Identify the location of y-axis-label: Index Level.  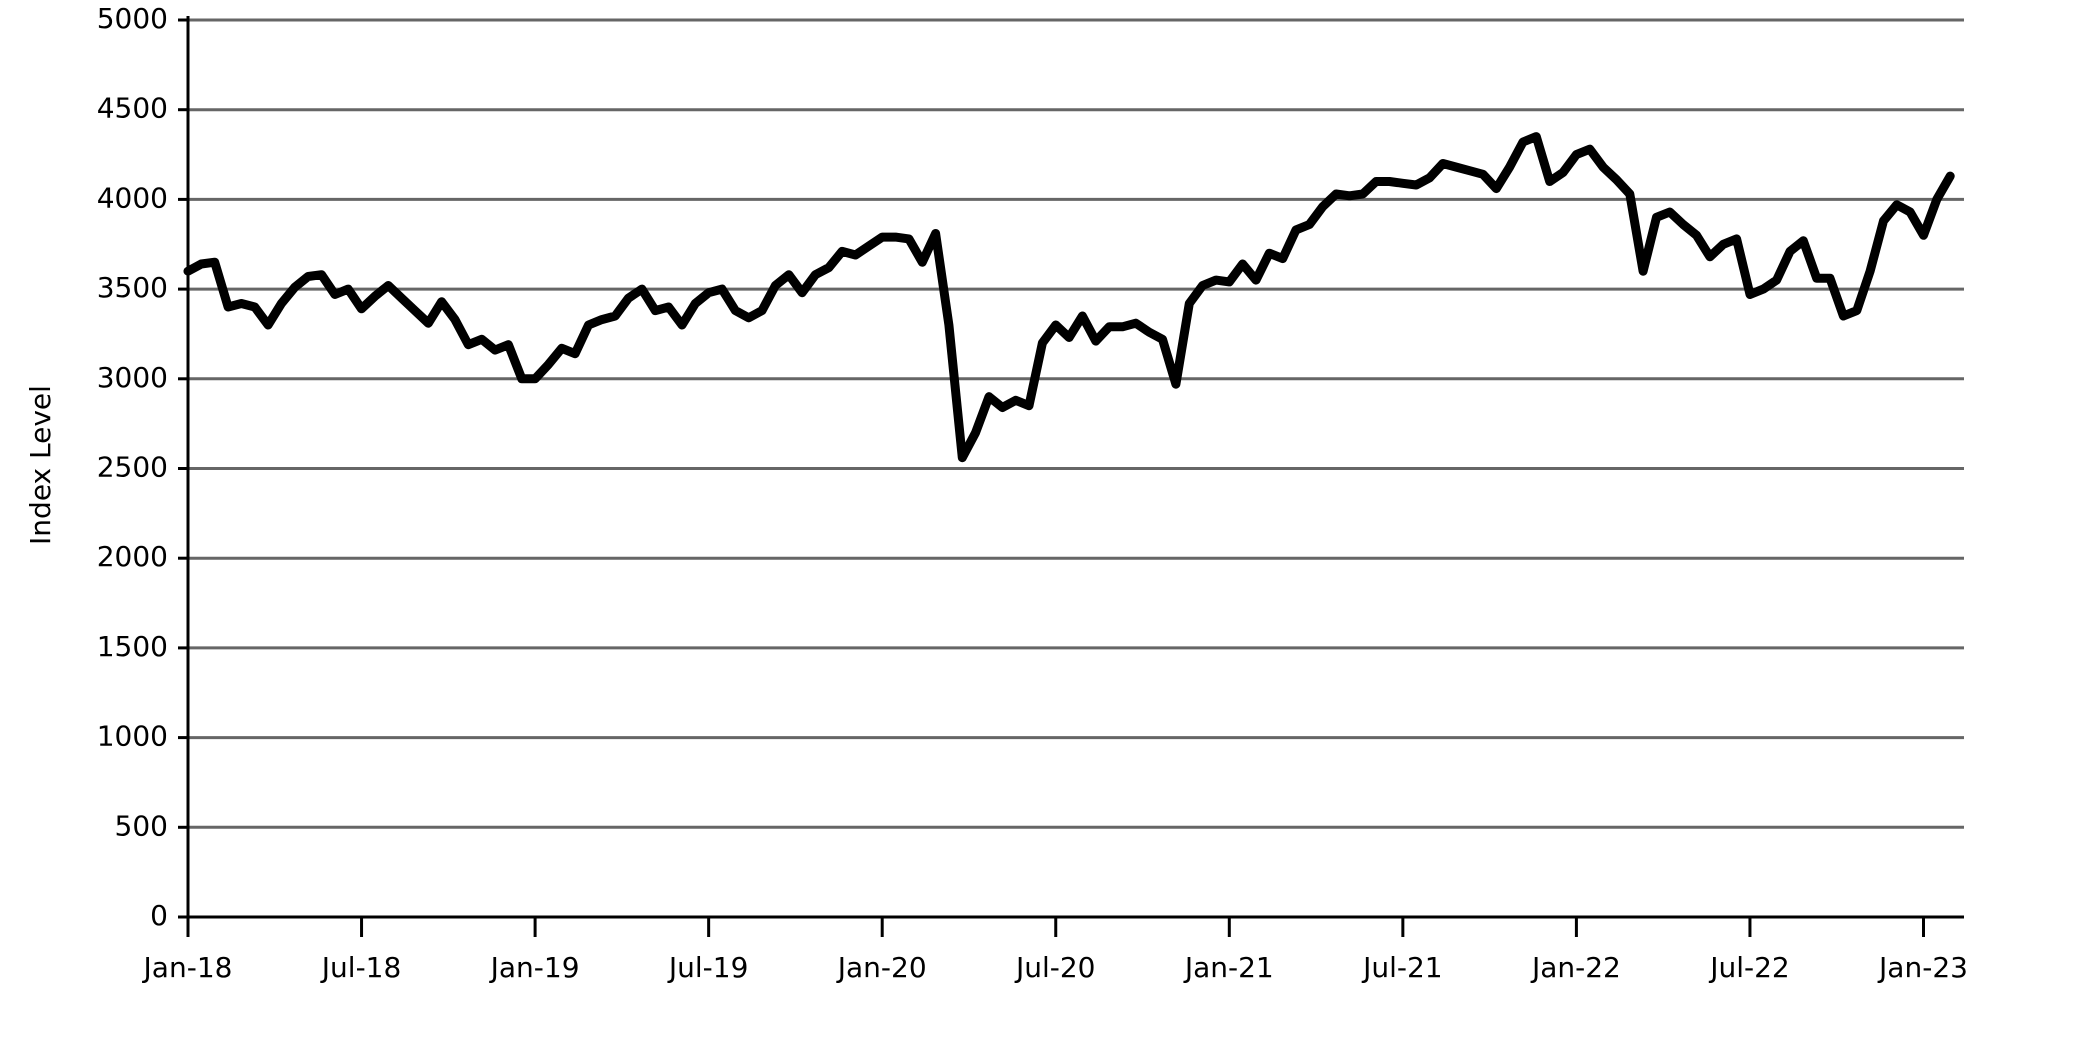
(40, 465).